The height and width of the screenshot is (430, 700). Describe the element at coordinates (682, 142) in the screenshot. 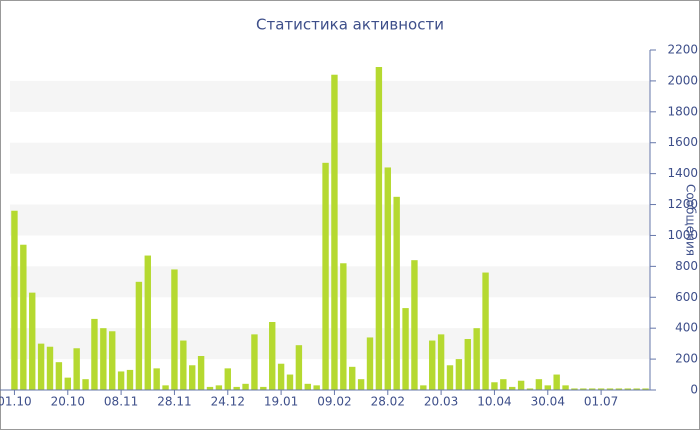

I see `y-tick-label: 1600` at that location.